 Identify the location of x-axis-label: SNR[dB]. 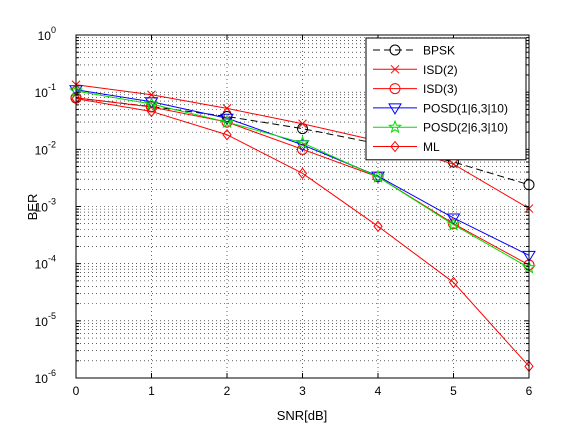
(302, 415).